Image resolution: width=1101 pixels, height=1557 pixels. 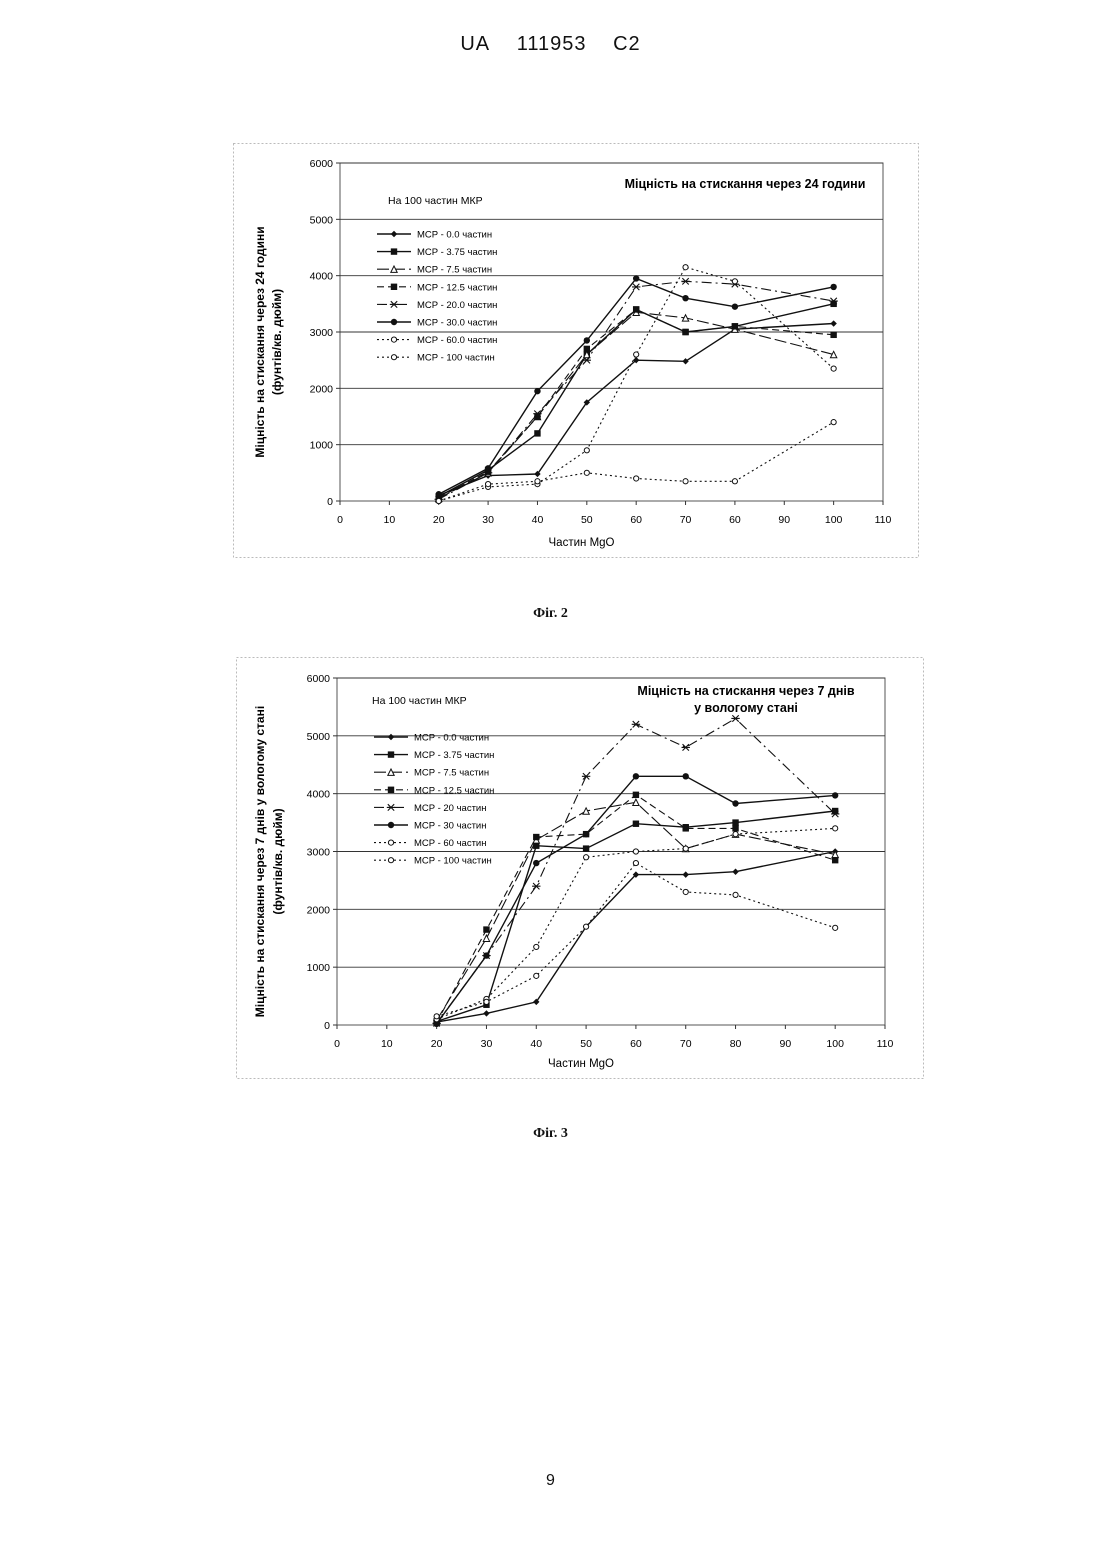 I want to click on chart-title: Міцність на стискання через 24 години, so click(x=745, y=184).